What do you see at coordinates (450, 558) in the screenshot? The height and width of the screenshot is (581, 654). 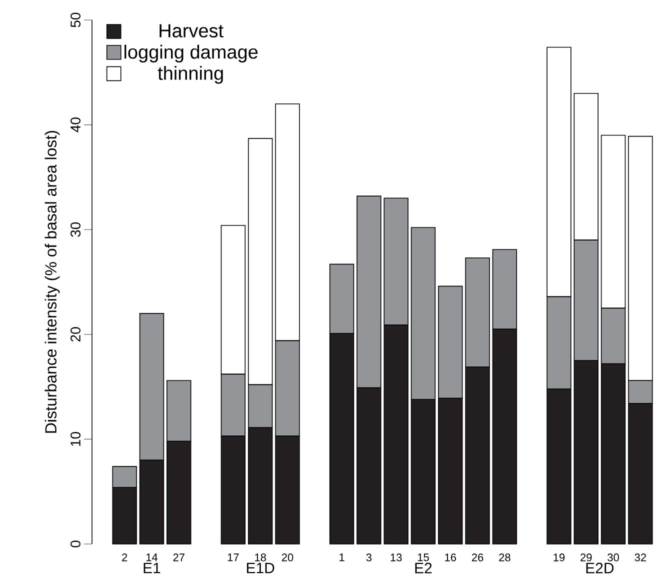 I see `x-tick-label: 16` at bounding box center [450, 558].